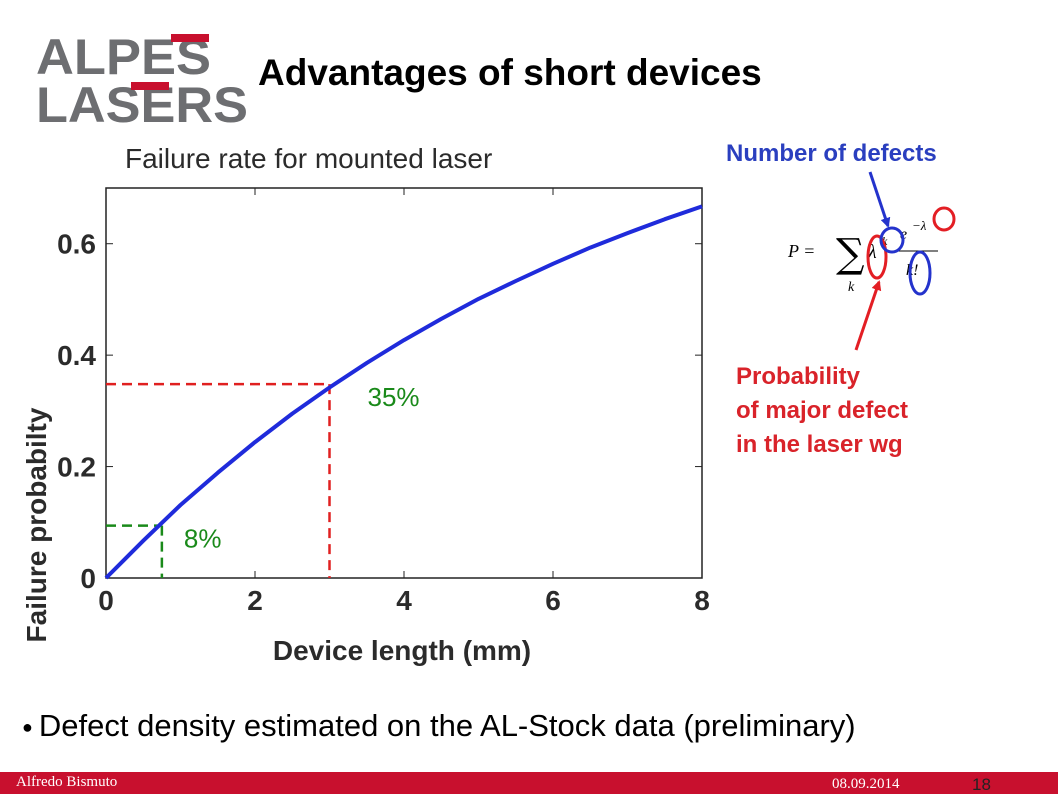  What do you see at coordinates (529, 783) in the screenshot?
I see `footer-bar` at bounding box center [529, 783].